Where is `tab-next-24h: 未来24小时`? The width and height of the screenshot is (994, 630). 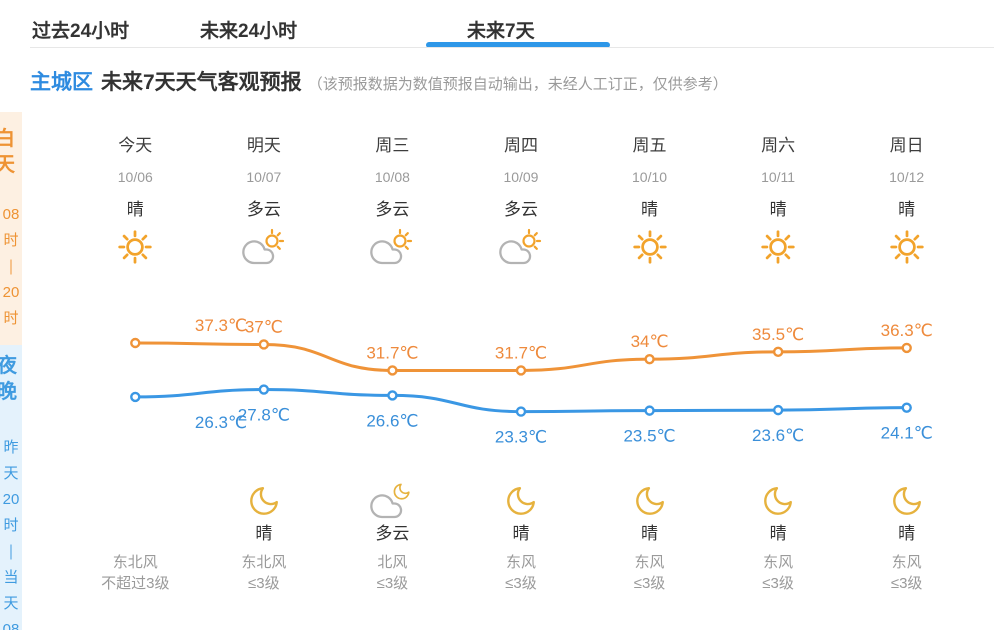
tab-next-24h: 未来24小时 is located at coordinates (249, 31).